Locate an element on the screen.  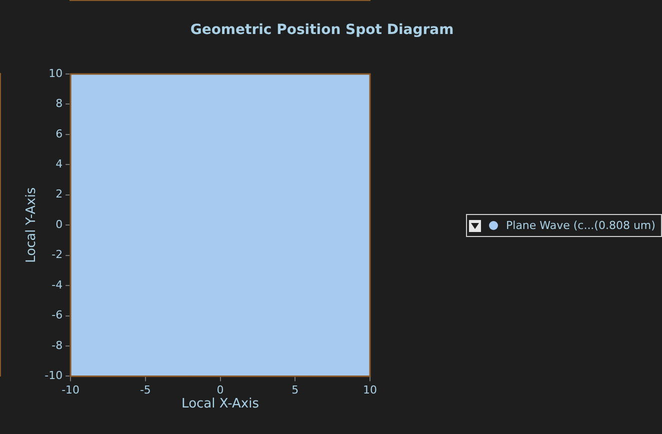
y-tick-label: 2 is located at coordinates (59, 194).